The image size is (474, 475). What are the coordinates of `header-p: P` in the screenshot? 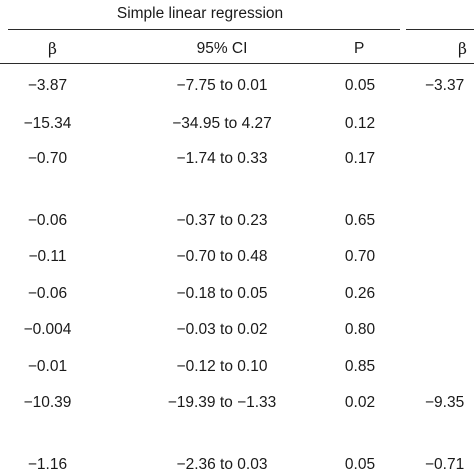 It's located at (359, 48).